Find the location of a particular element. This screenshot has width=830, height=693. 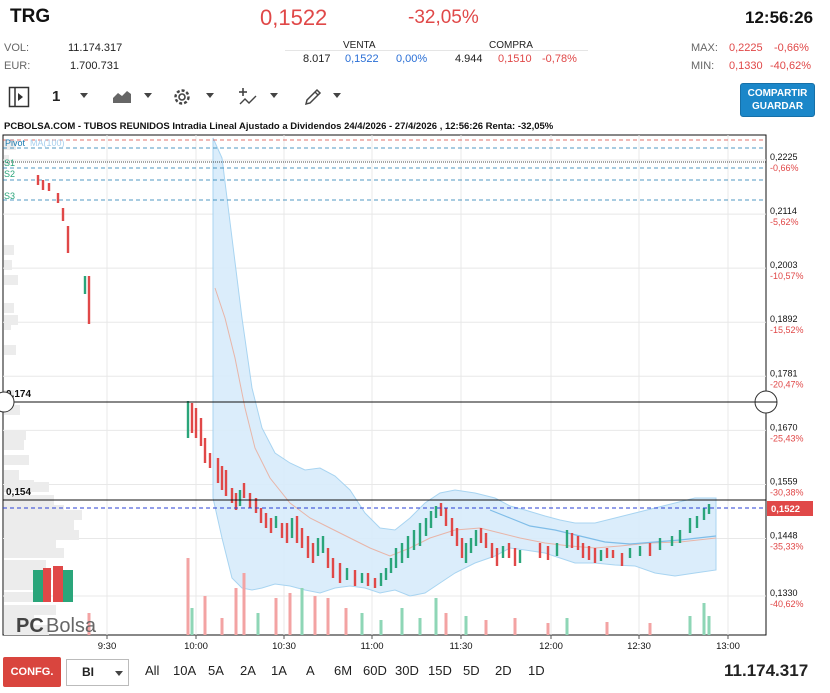

period-60d: 60D is located at coordinates (375, 670).